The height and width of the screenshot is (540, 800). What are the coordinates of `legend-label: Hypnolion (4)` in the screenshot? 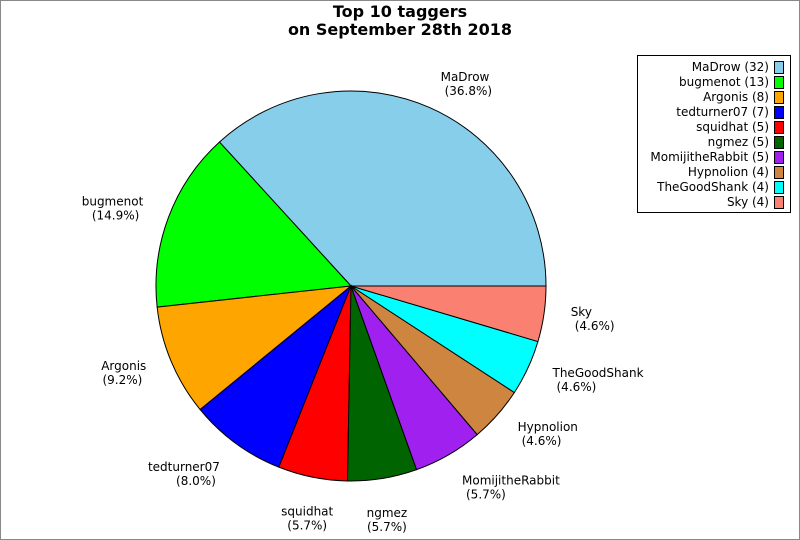 It's located at (728, 172).